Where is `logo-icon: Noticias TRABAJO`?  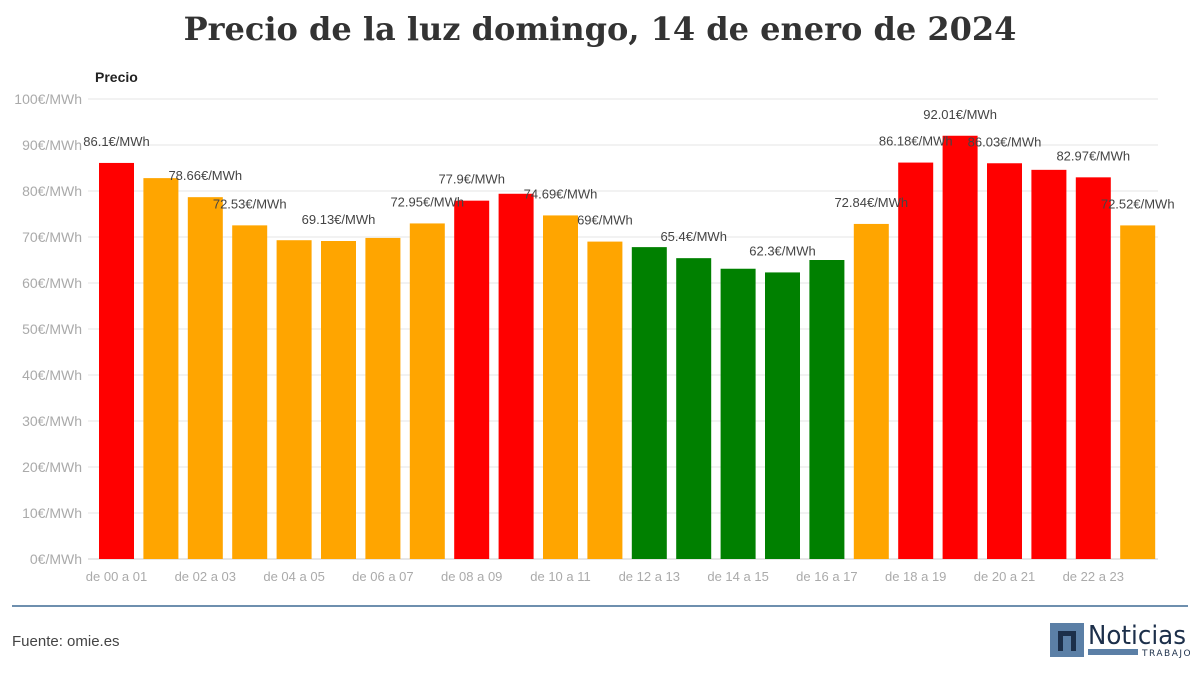
logo-icon: Noticias TRABAJO is located at coordinates (1120, 640).